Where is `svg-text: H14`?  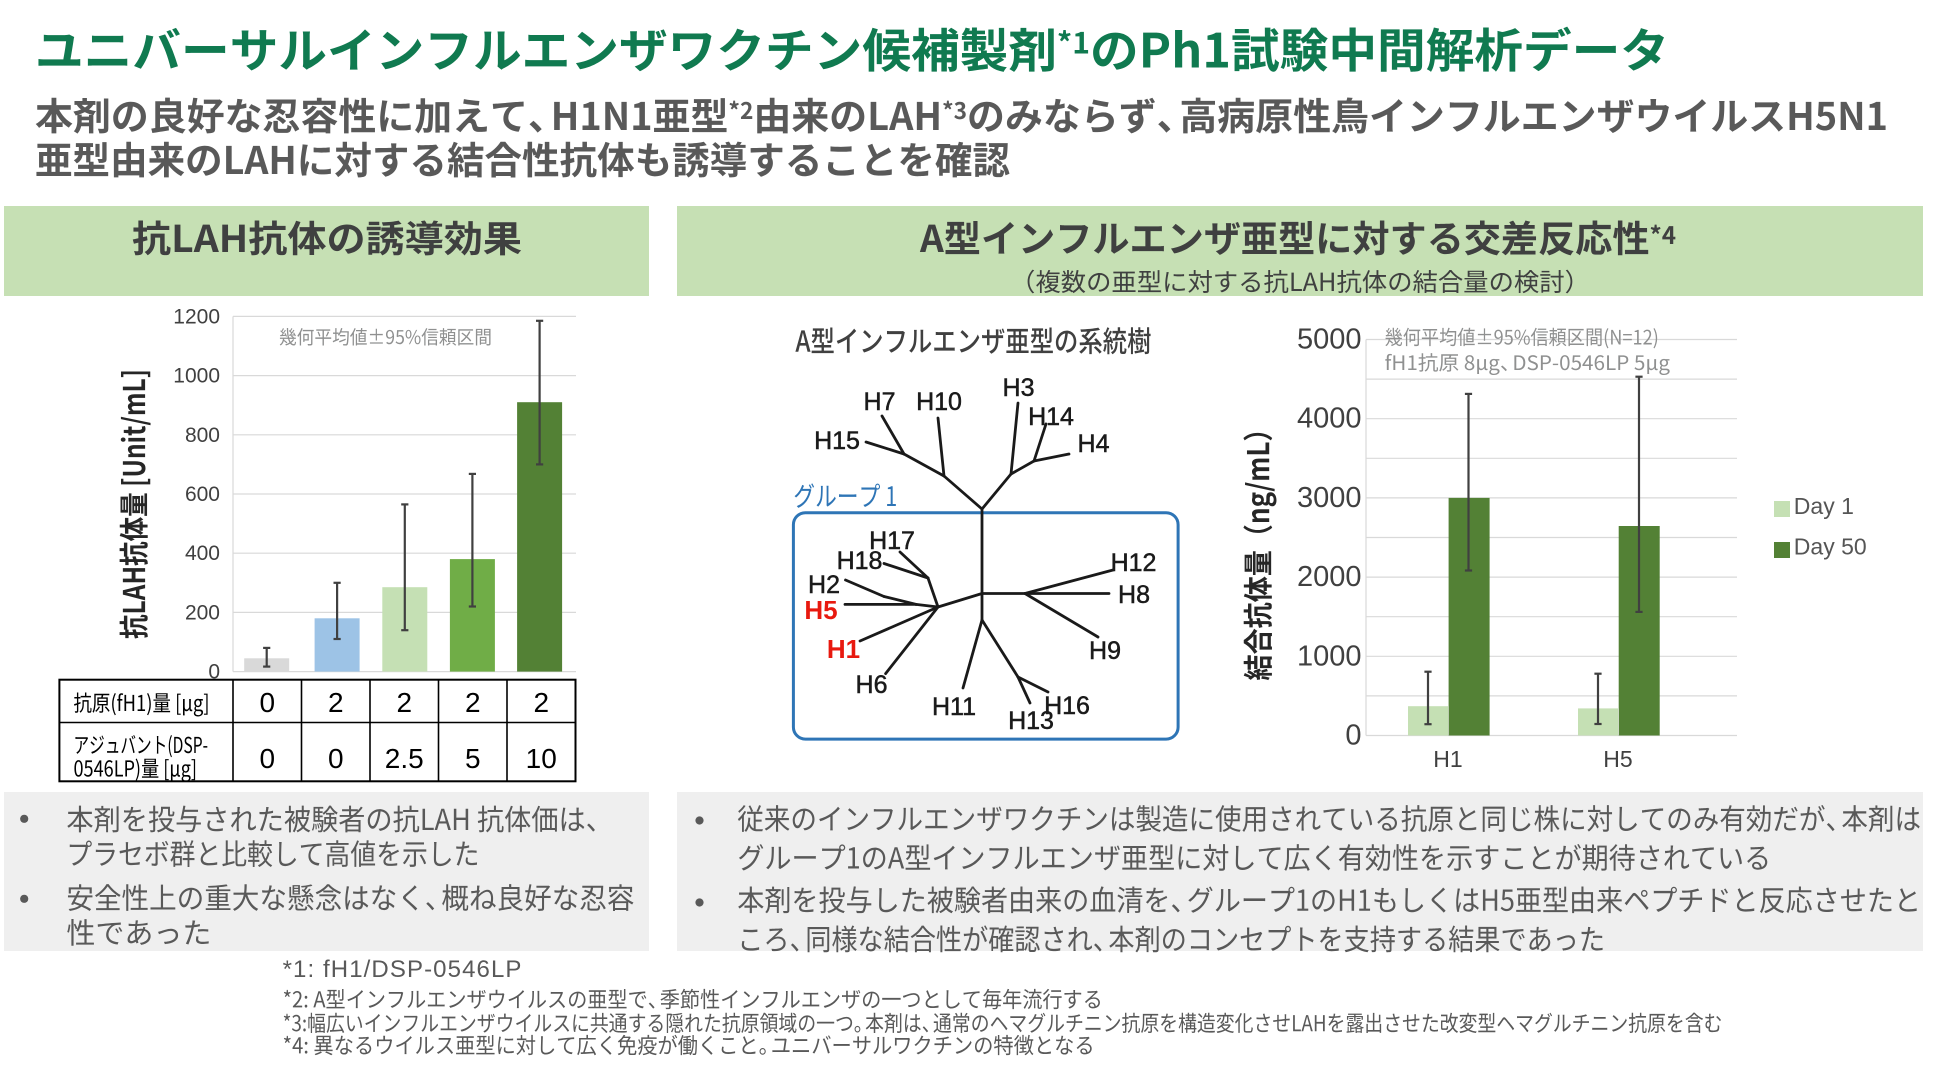
svg-text: H14 is located at coordinates (1051, 417).